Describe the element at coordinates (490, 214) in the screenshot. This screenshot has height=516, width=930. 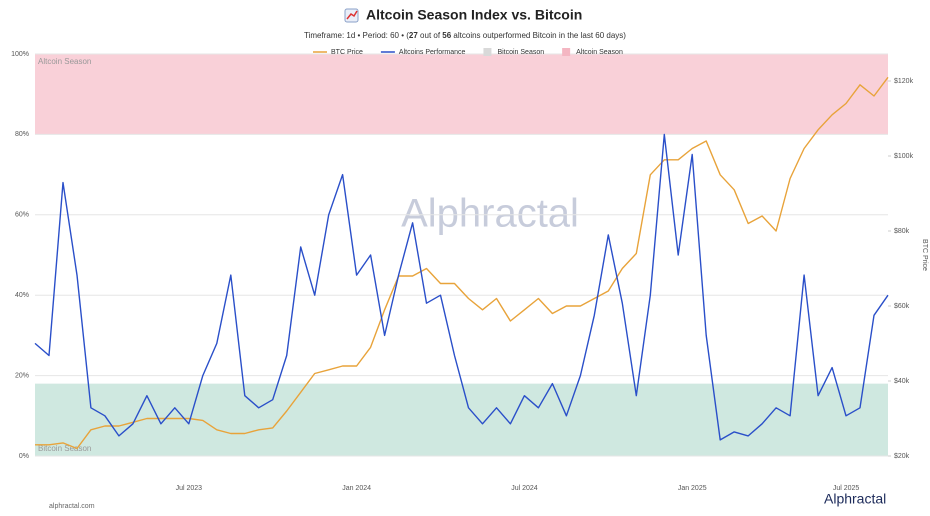
I see `watermark: Alphractal` at that location.